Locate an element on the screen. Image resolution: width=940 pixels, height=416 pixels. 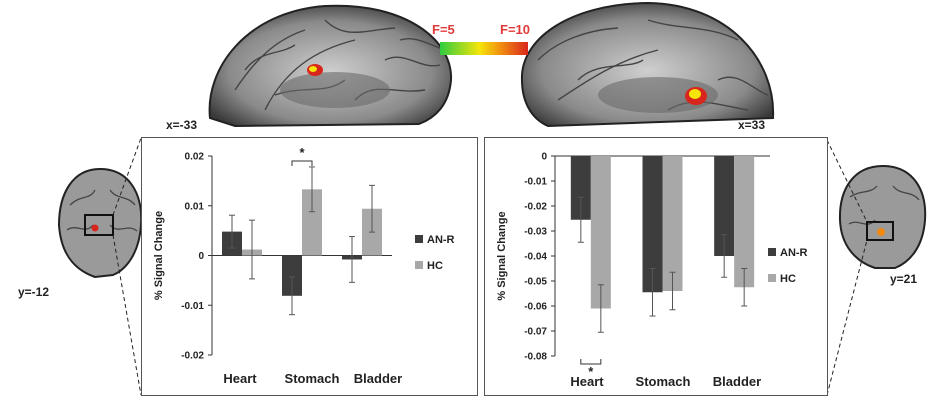
y-tick-label: -0.03 is located at coordinates (535, 232).